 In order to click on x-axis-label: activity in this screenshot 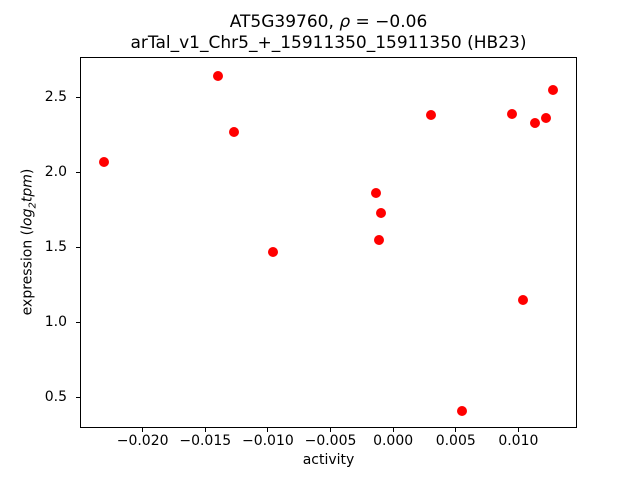, I will do `click(328, 460)`.